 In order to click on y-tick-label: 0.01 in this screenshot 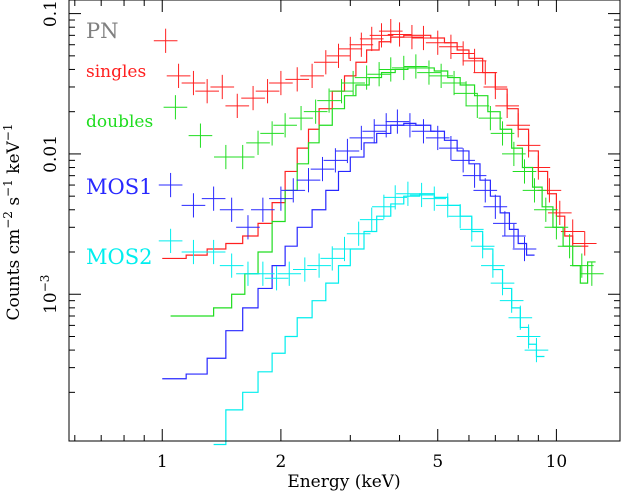, I will do `click(51, 154)`.